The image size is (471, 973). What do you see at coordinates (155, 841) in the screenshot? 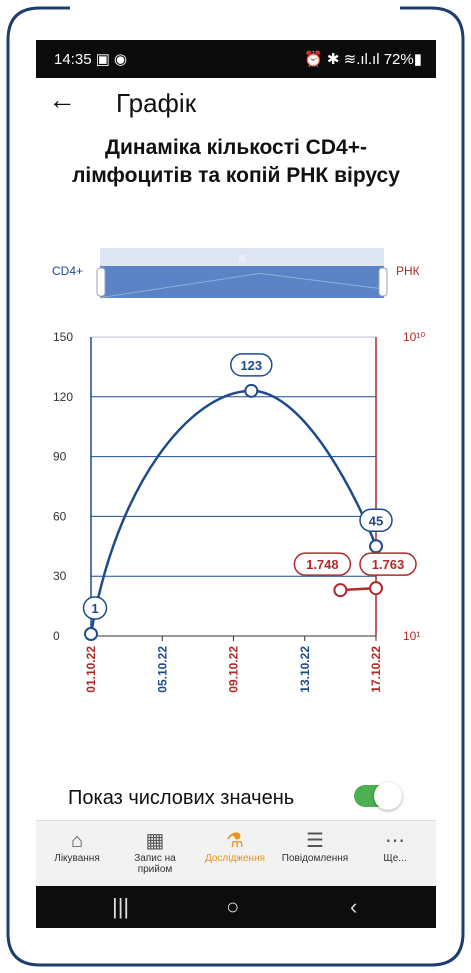
I see `calendar-icon: ▦` at bounding box center [155, 841].